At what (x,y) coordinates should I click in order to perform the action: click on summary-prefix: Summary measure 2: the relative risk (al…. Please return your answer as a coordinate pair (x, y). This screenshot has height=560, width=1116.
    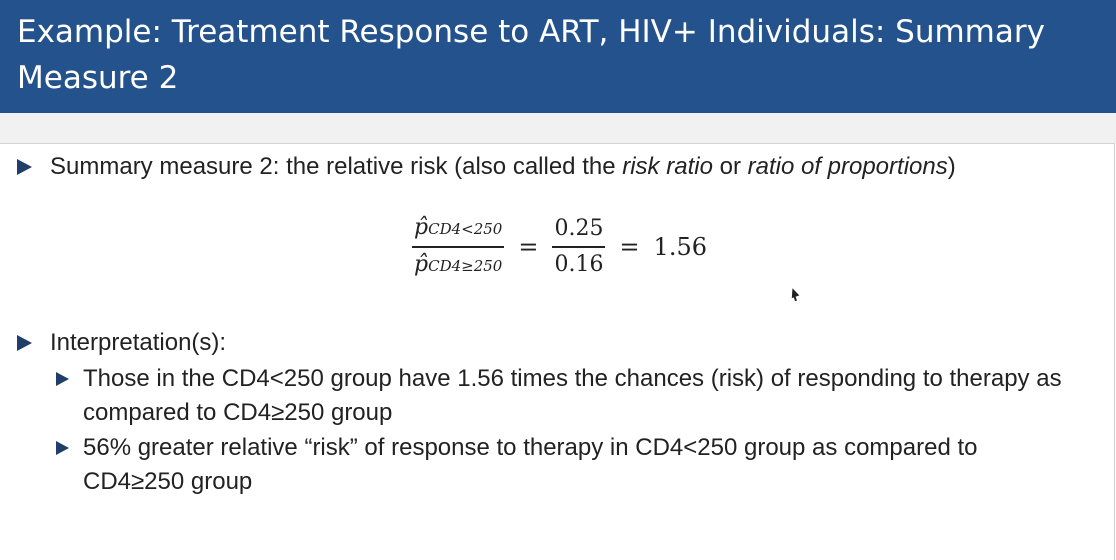
    Looking at the image, I should click on (336, 166).